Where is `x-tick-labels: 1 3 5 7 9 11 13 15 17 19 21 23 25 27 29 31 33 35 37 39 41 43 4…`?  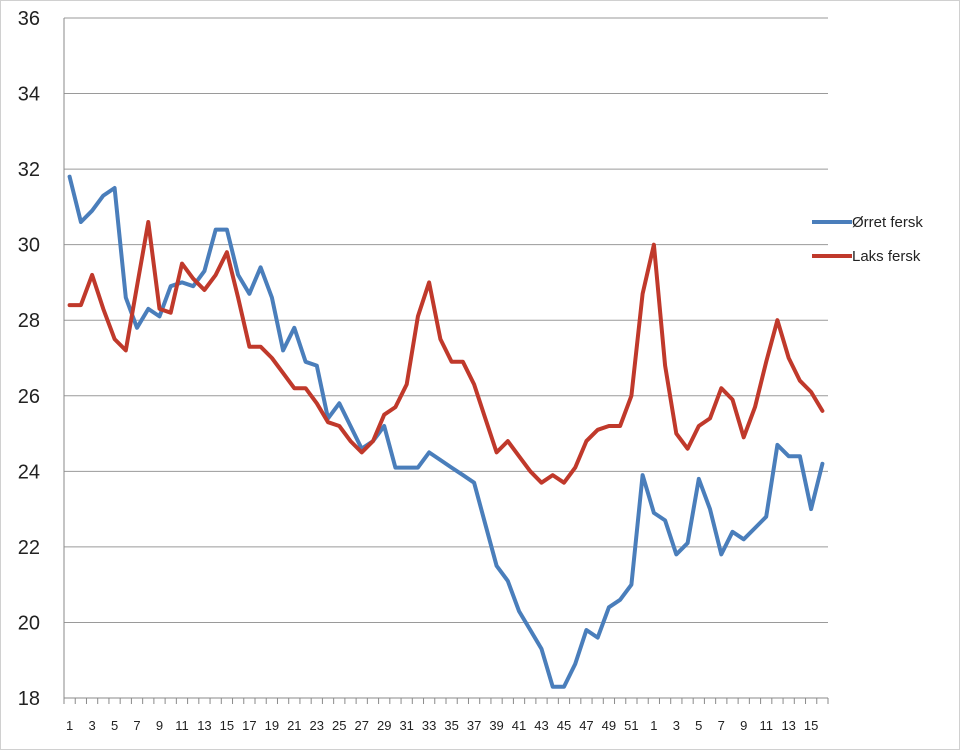
x-tick-labels: 1 3 5 7 9 11 13 15 17 19 21 23 25 27 29 31 33 35 37 39 41 43 4… is located at coordinates (442, 725).